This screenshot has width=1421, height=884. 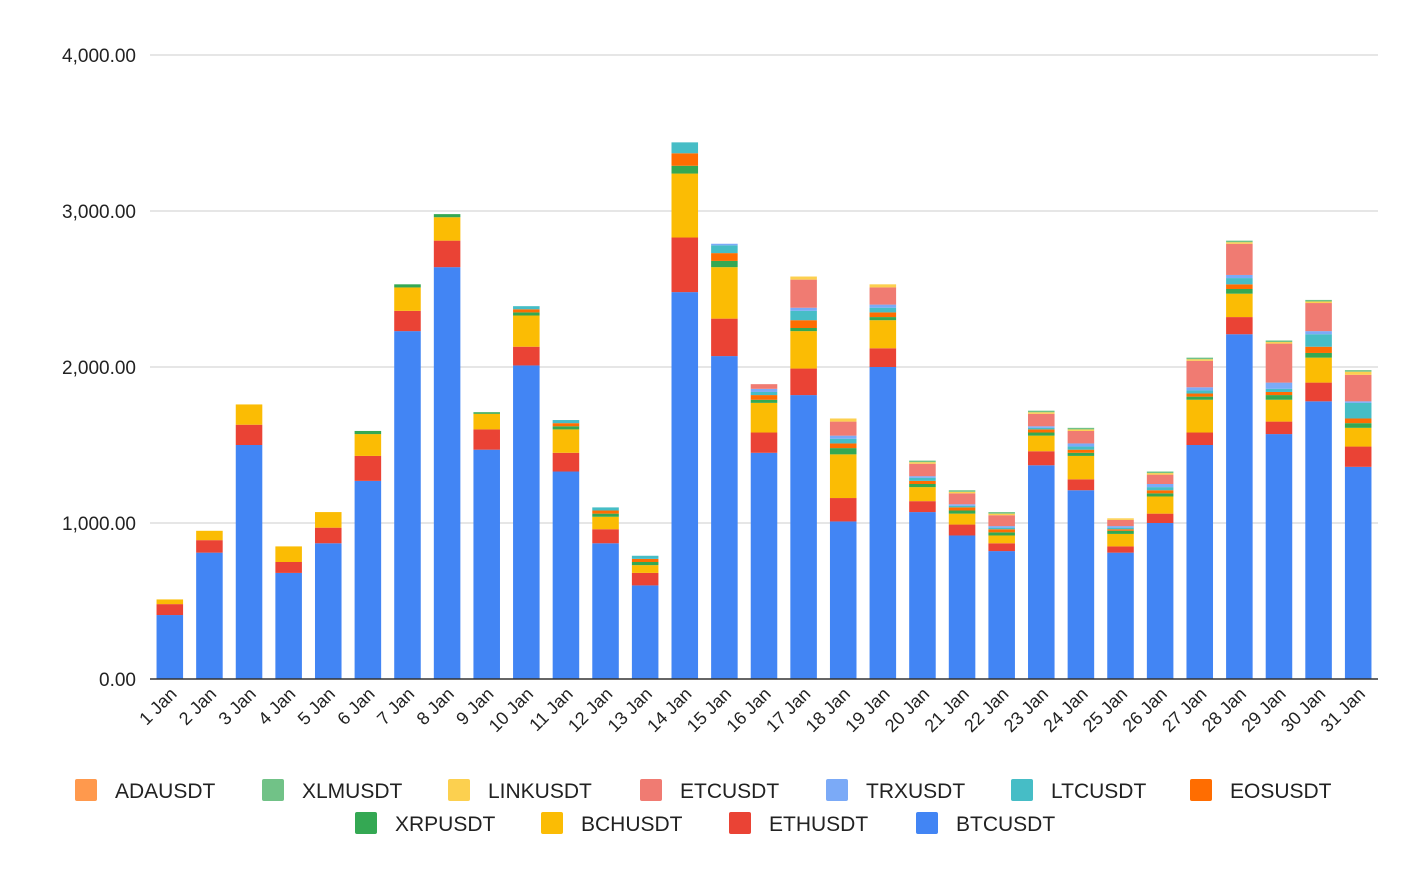 I want to click on legend-item-bchusdt: BCHUSDT, so click(x=612, y=824).